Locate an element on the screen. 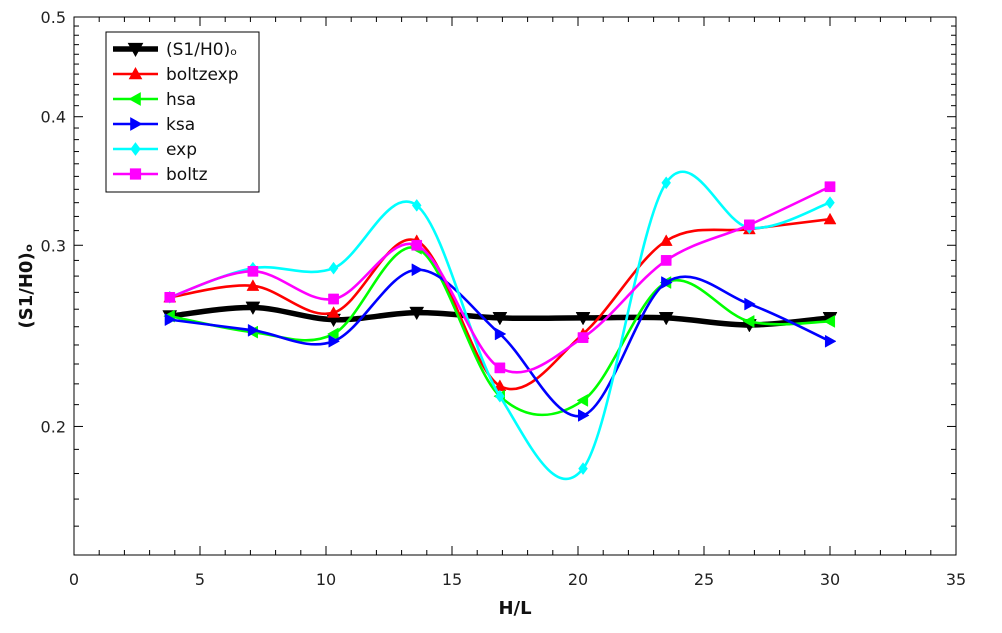  x-tick-label: 25 is located at coordinates (704, 579).